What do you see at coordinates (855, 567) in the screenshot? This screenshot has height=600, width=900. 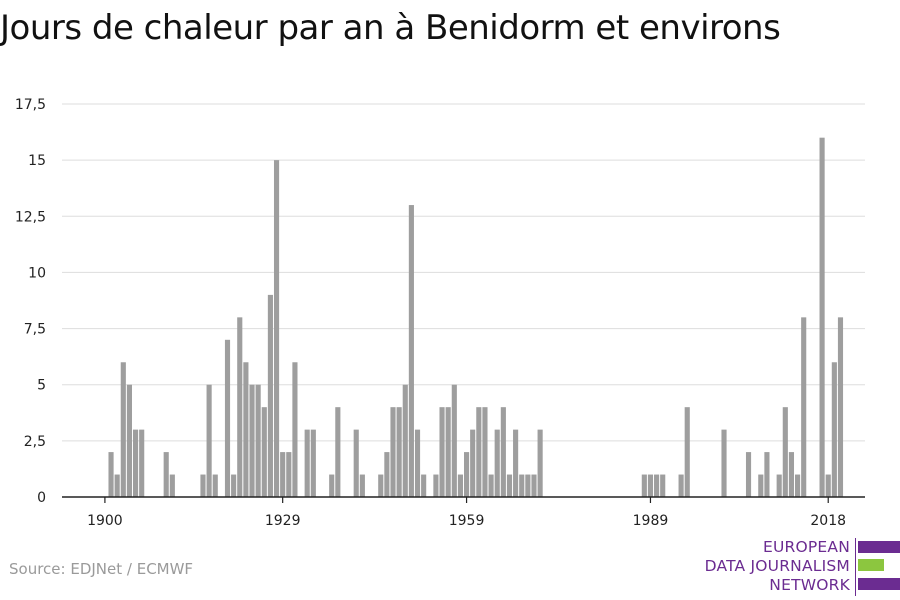 I see `logo-divider` at bounding box center [855, 567].